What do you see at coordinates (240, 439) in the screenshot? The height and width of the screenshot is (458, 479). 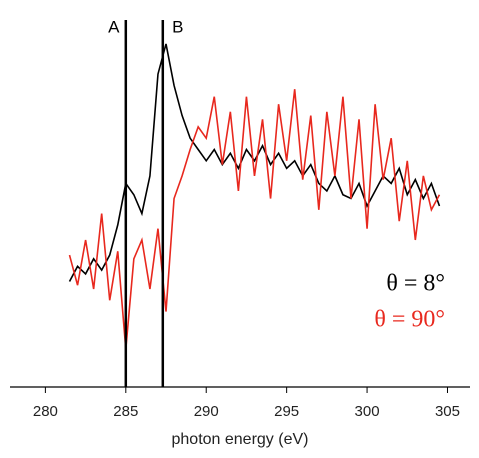 I see `x-axis-label: photon energy (eV)` at bounding box center [240, 439].